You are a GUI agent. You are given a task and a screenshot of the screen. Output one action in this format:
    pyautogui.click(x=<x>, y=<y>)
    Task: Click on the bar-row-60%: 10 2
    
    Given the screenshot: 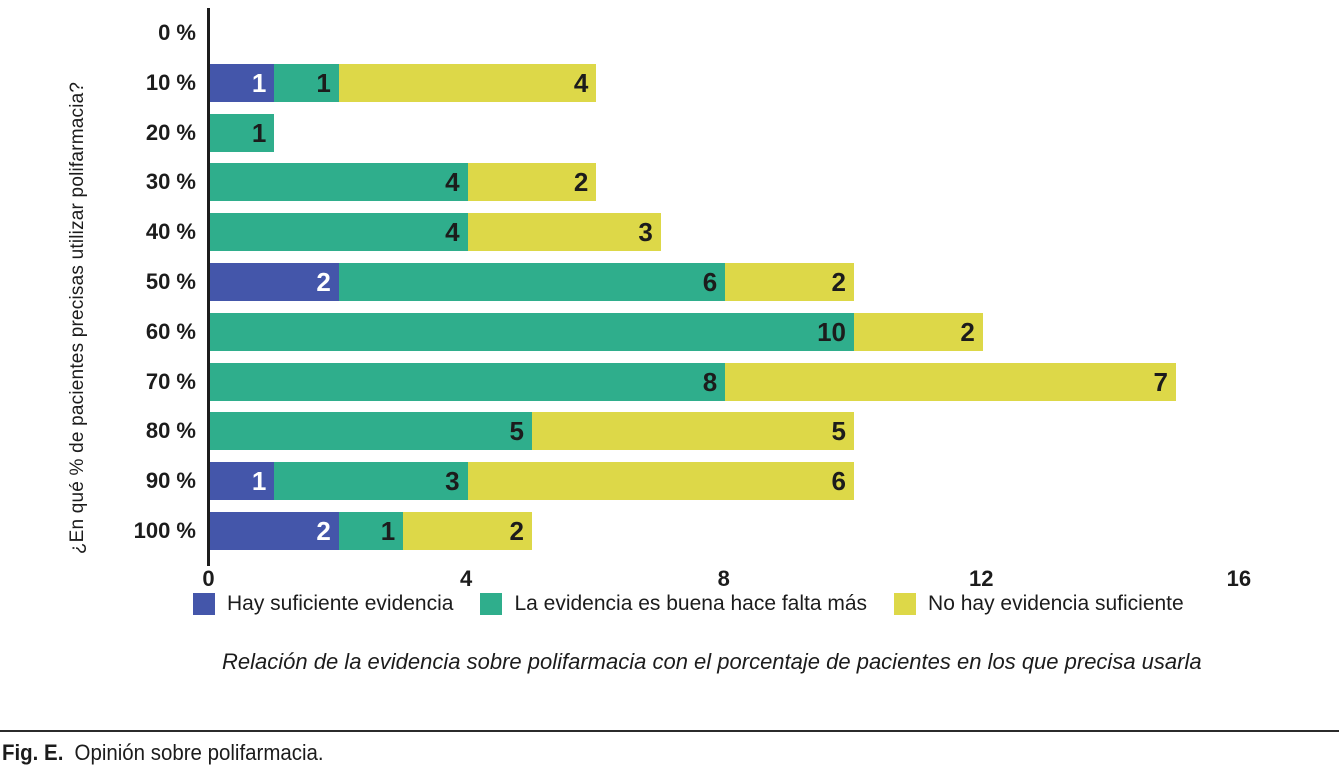 What is the action you would take?
    pyautogui.click(x=725, y=331)
    